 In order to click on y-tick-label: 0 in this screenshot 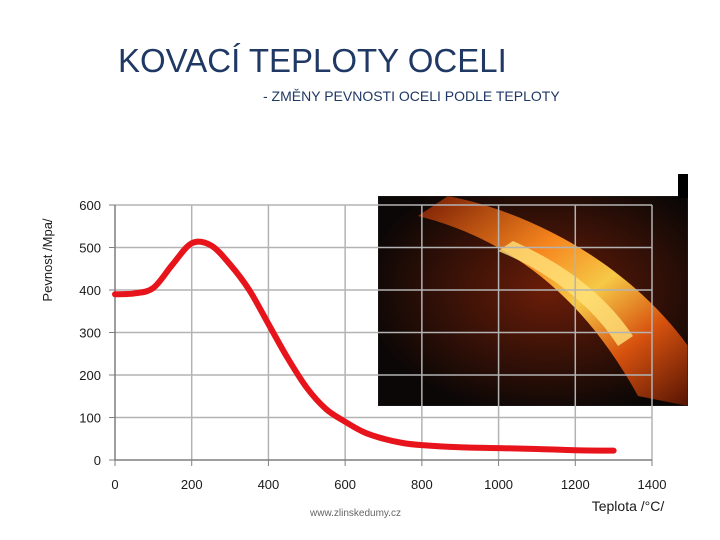, I will do `click(97, 460)`.